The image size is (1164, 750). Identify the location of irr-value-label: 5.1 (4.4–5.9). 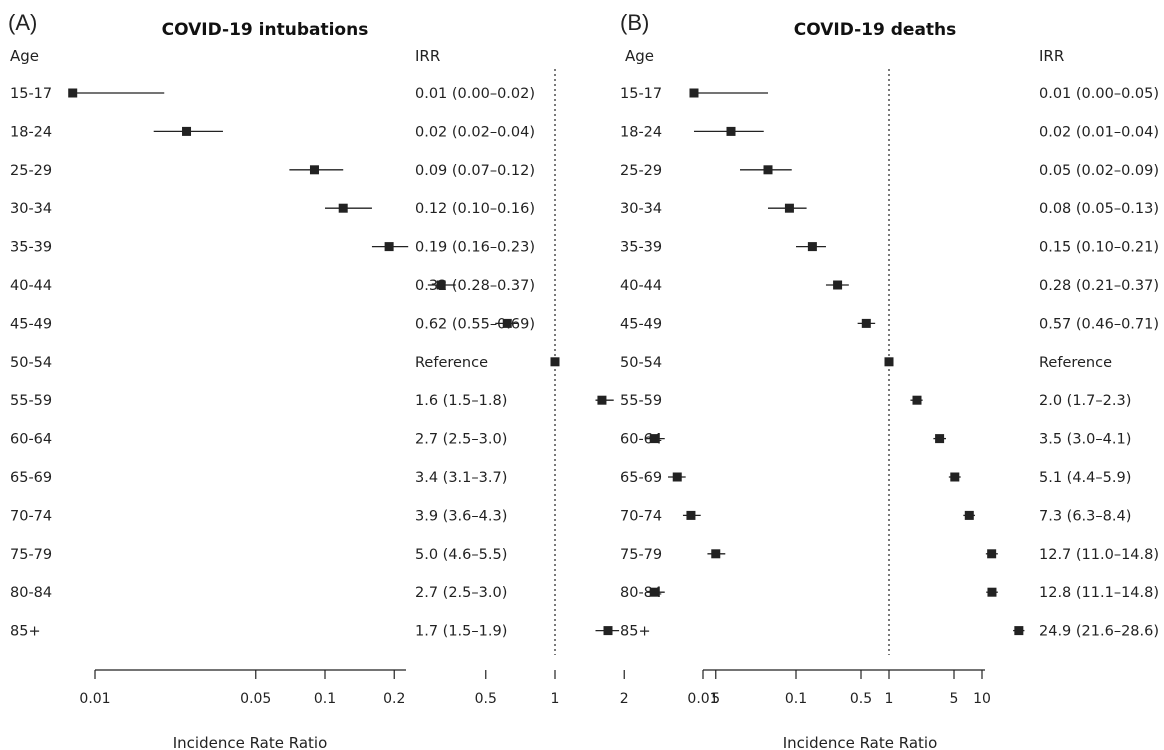
(1085, 478).